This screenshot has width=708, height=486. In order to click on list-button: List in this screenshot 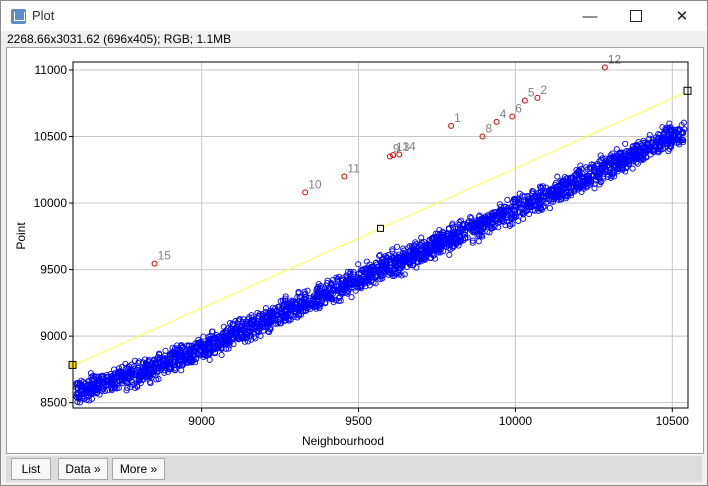, I will do `click(31, 469)`.